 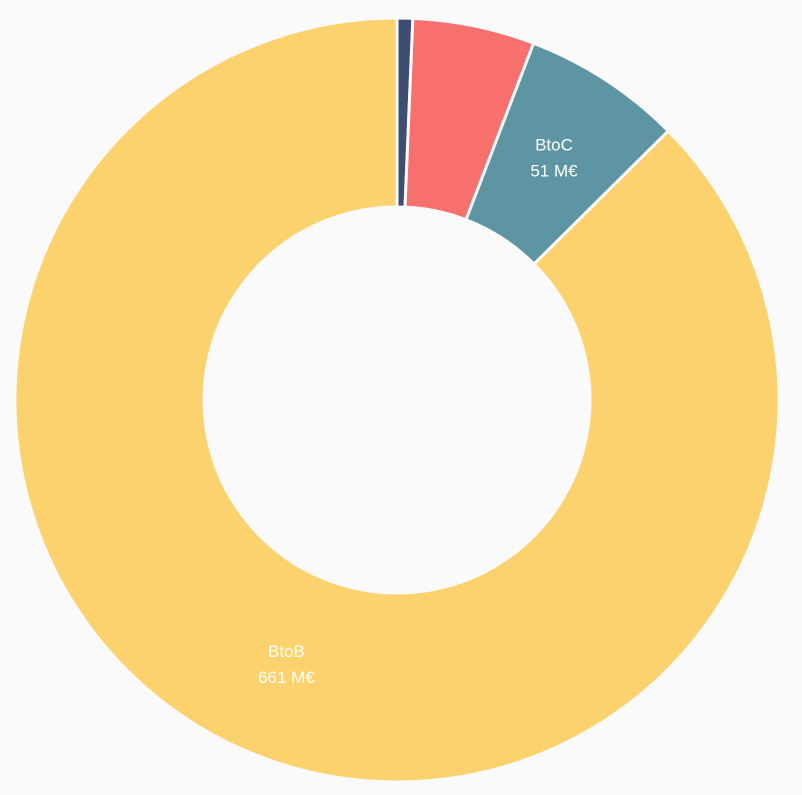 What do you see at coordinates (286, 677) in the screenshot?
I see `slice-value-label: 661 M€` at bounding box center [286, 677].